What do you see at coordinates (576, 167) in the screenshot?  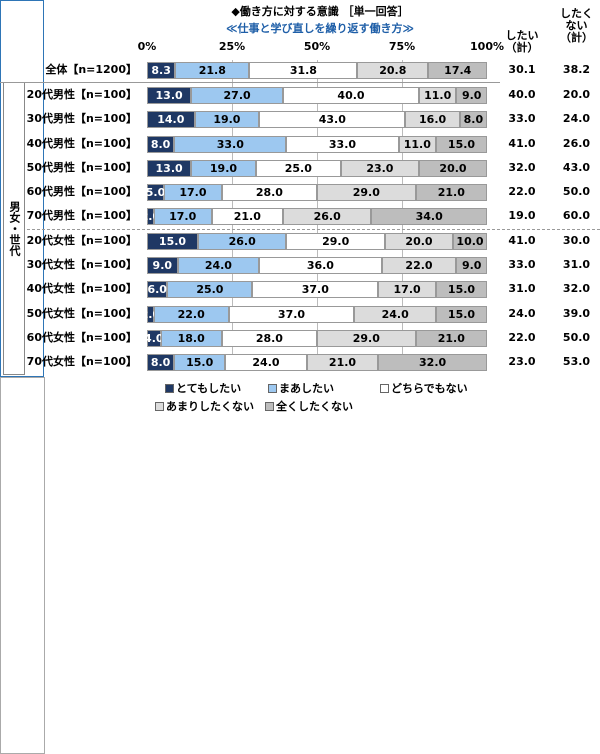 I see `not-want-total-value: 43.0` at bounding box center [576, 167].